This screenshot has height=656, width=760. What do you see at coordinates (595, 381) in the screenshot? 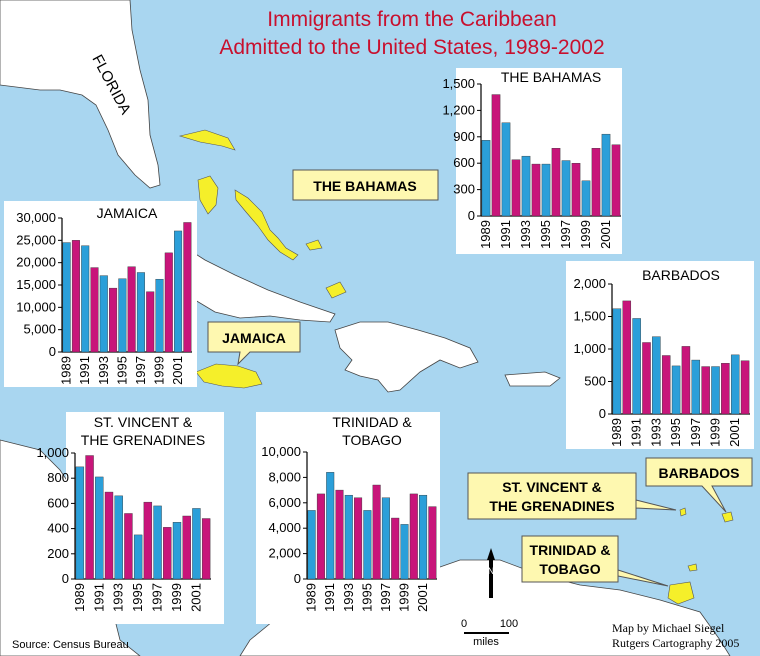
I see `y-tick-label: 500` at bounding box center [595, 381].